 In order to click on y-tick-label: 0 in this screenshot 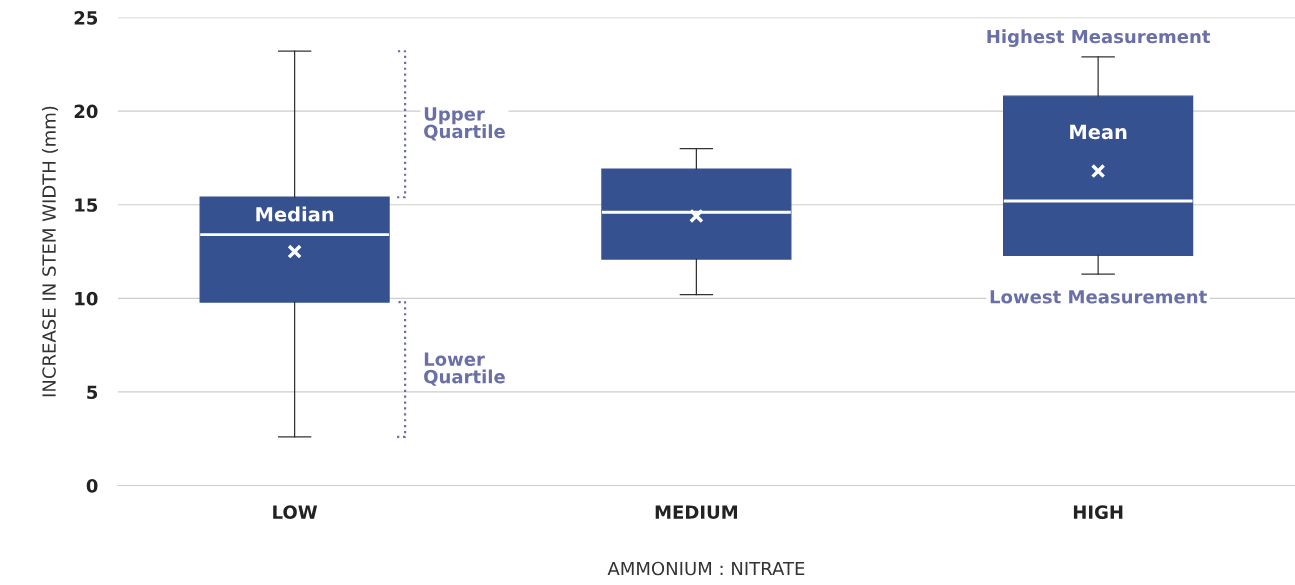, I will do `click(92, 486)`.